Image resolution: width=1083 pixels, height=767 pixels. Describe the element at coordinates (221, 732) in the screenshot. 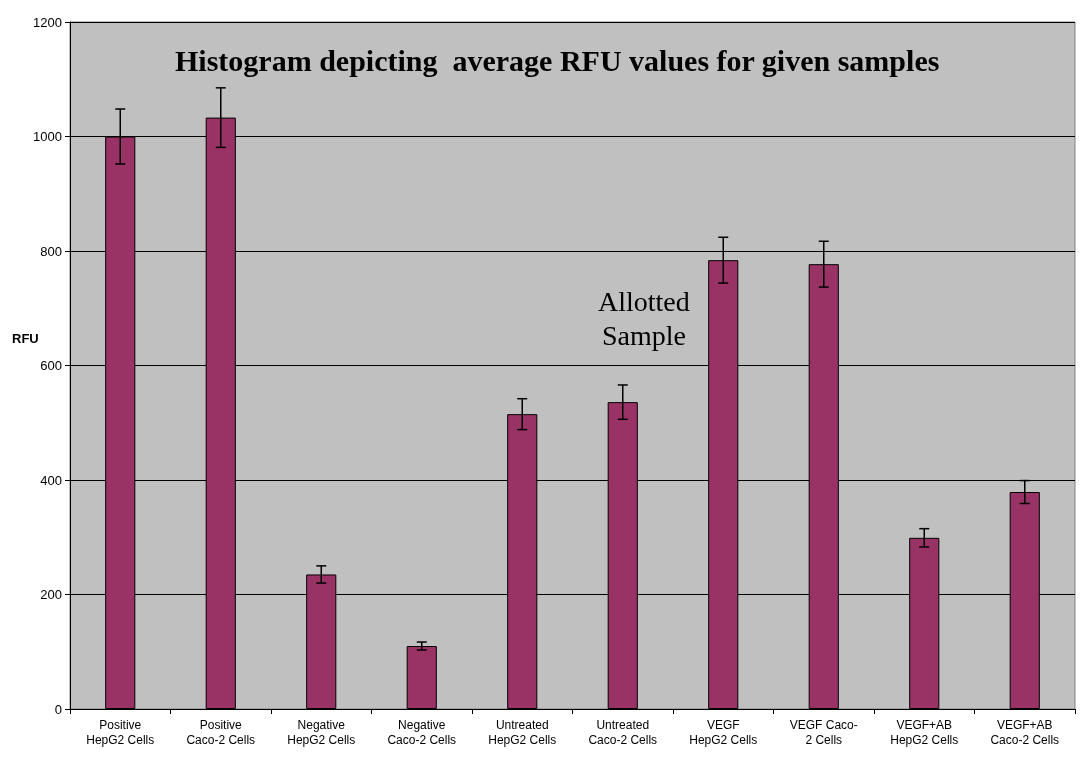

I see `x-tick-label: Positive Caco-2 Cells` at that location.